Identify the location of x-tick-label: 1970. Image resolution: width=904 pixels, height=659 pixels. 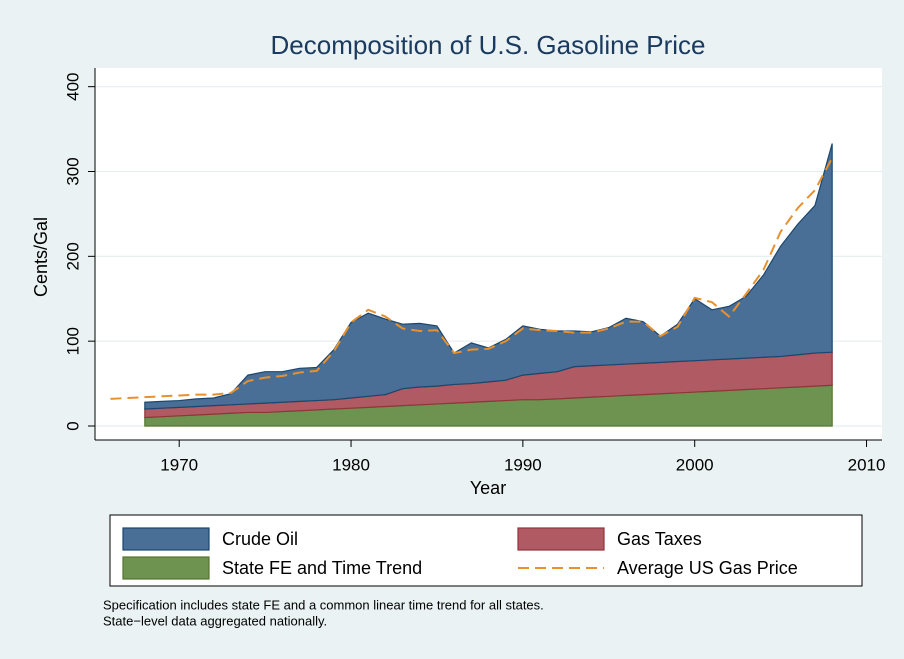
(179, 464).